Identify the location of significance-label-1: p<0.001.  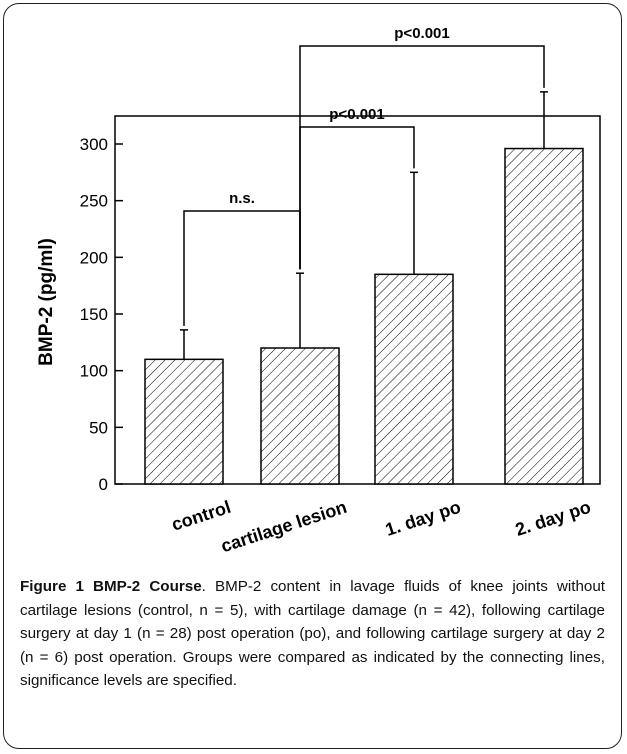
(356, 114).